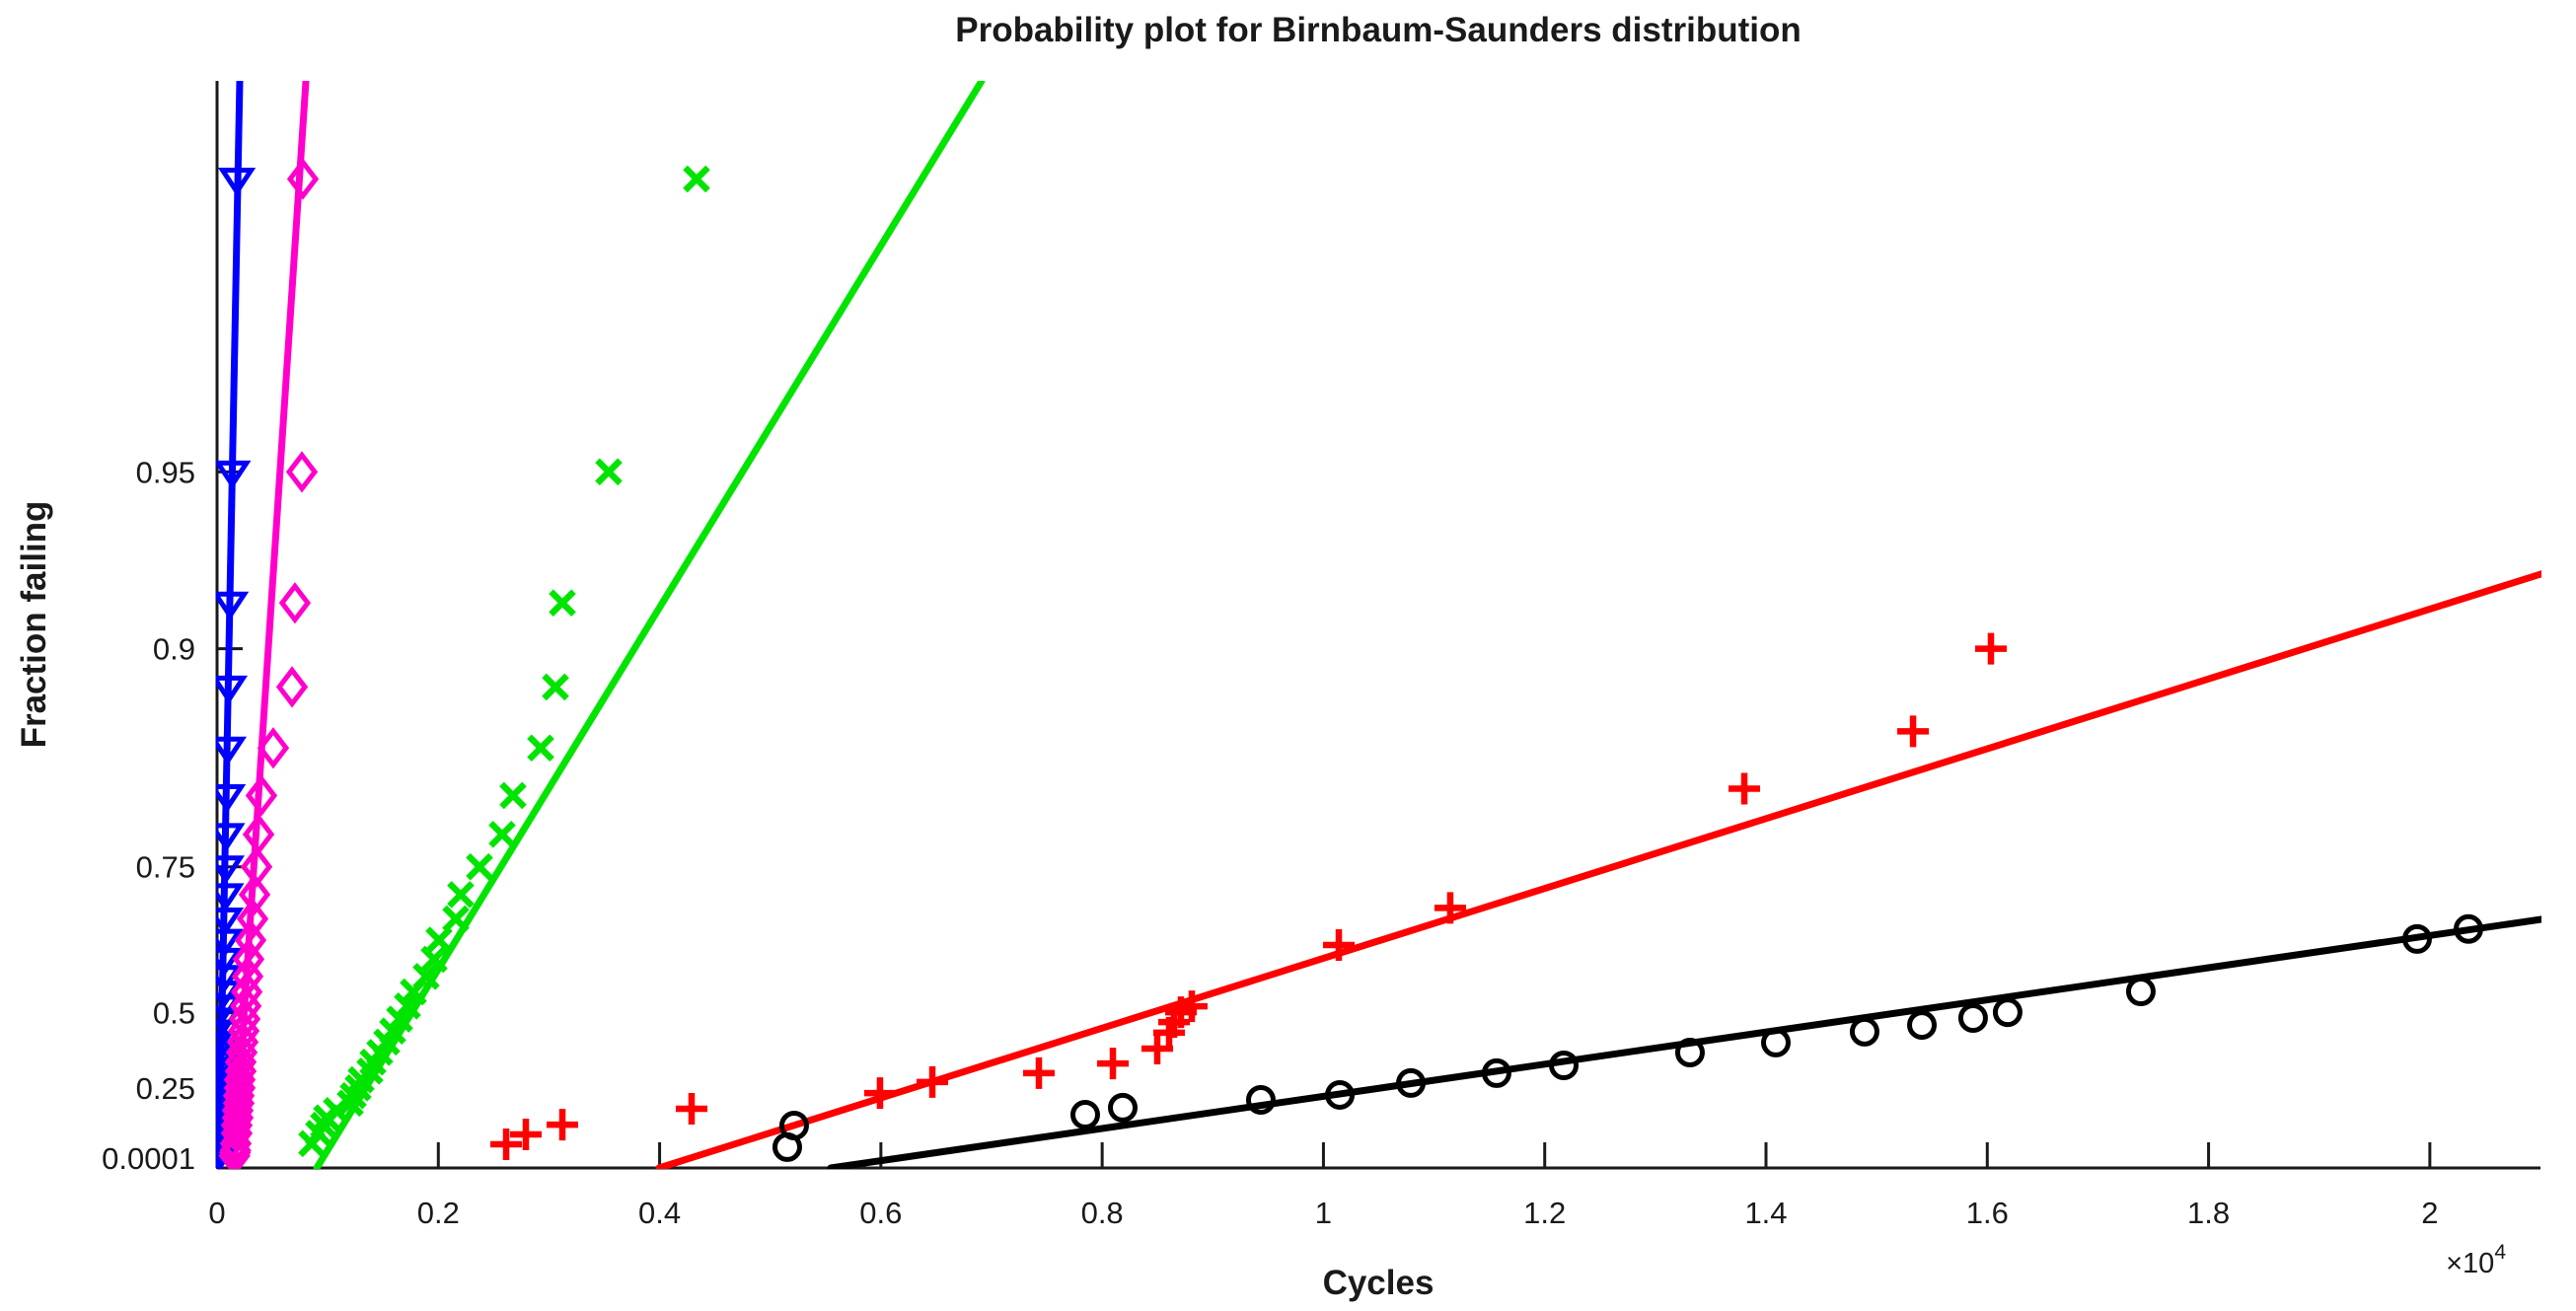 The width and height of the screenshot is (2576, 1311). Describe the element at coordinates (1102, 1213) in the screenshot. I see `x-tick-label: 0.8` at that location.